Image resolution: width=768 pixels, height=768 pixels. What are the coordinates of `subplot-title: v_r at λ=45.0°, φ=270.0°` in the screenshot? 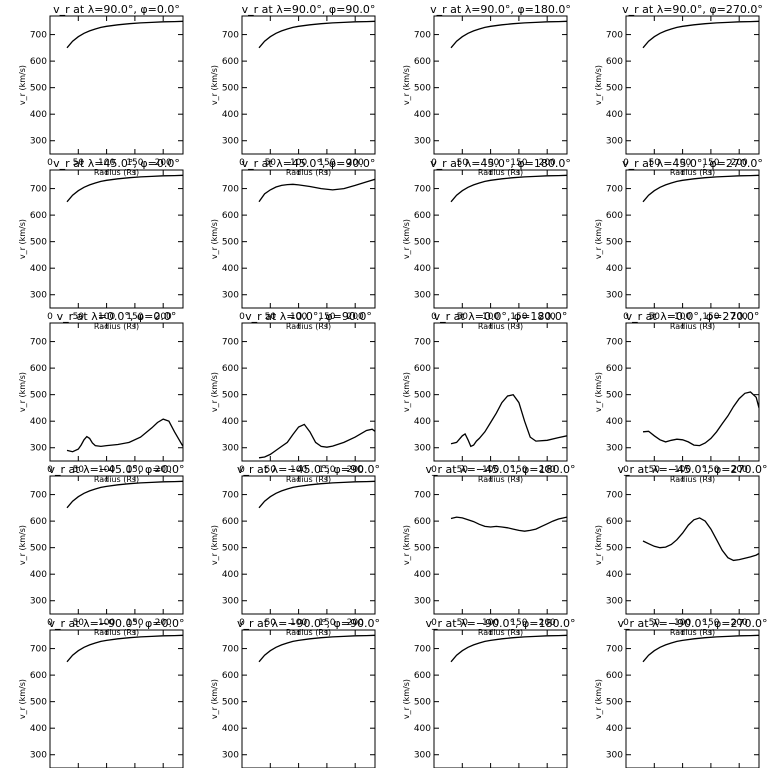 It's located at (692, 163).